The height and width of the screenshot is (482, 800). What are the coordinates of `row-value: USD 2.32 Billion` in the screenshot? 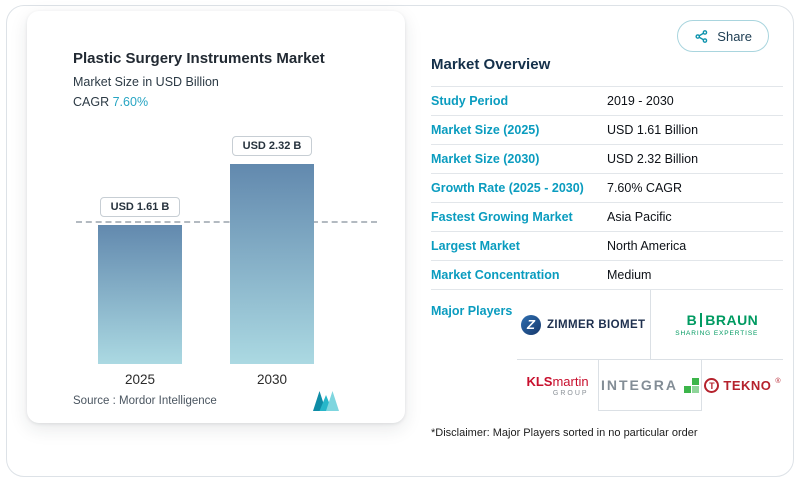 It's located at (653, 159).